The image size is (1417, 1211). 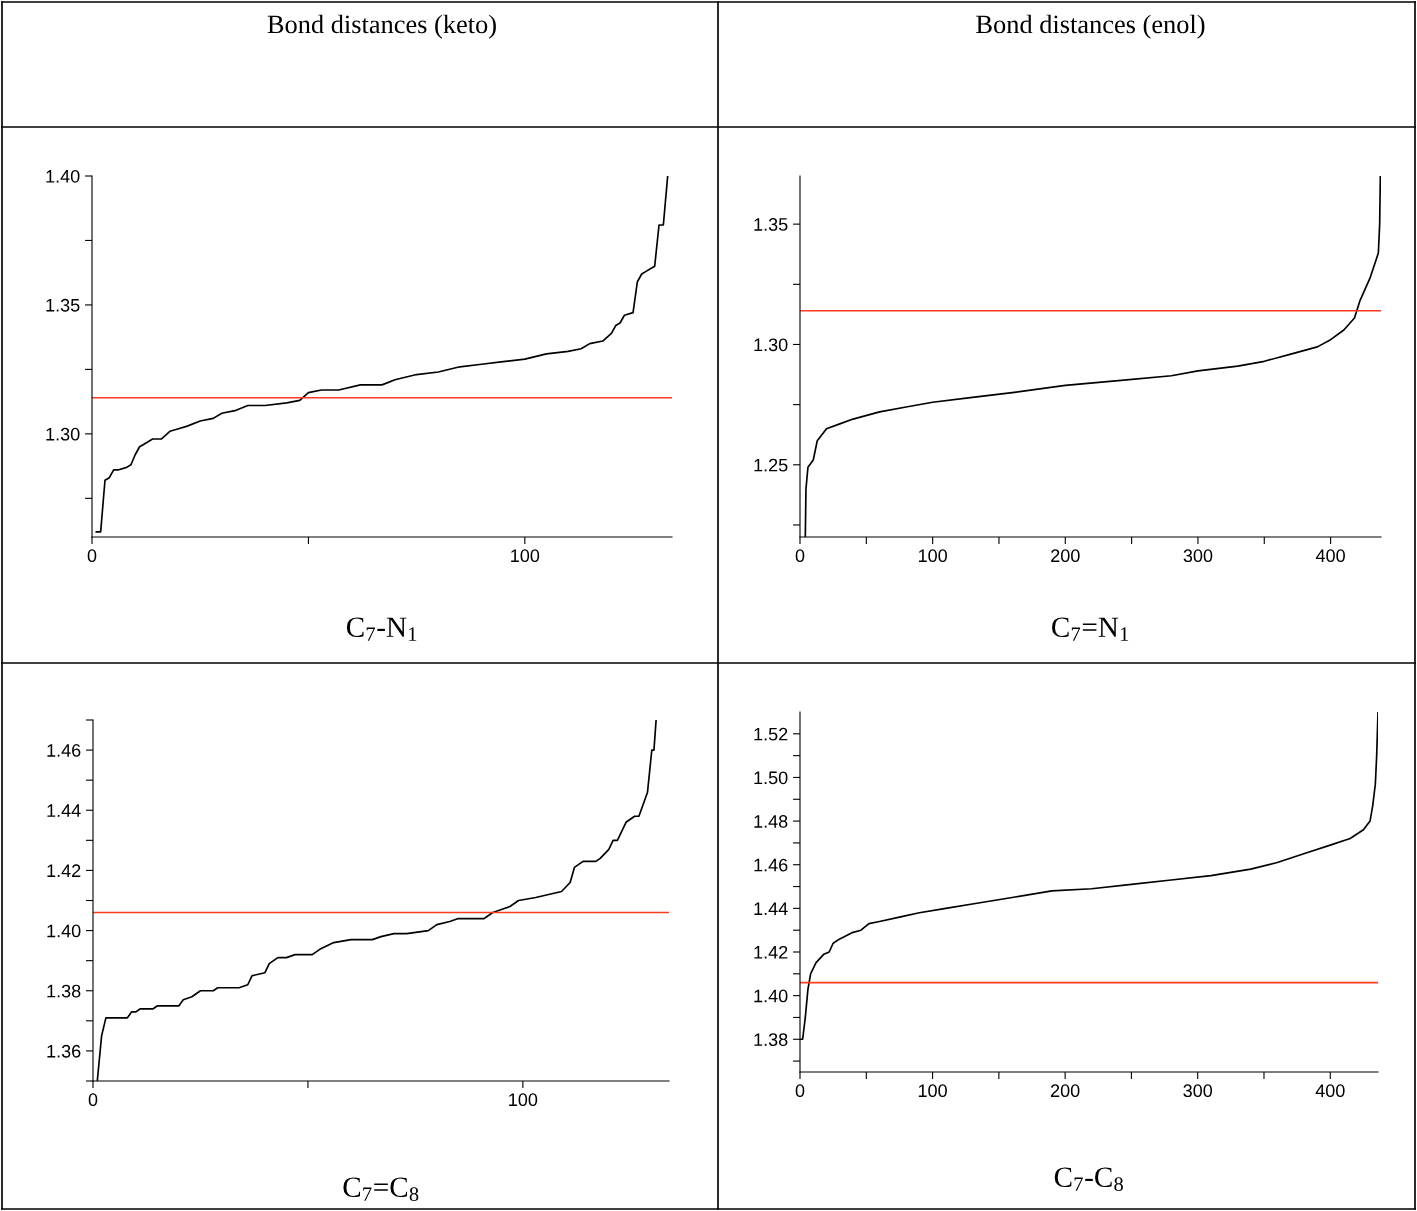 What do you see at coordinates (382, 354) in the screenshot?
I see `line-series` at bounding box center [382, 354].